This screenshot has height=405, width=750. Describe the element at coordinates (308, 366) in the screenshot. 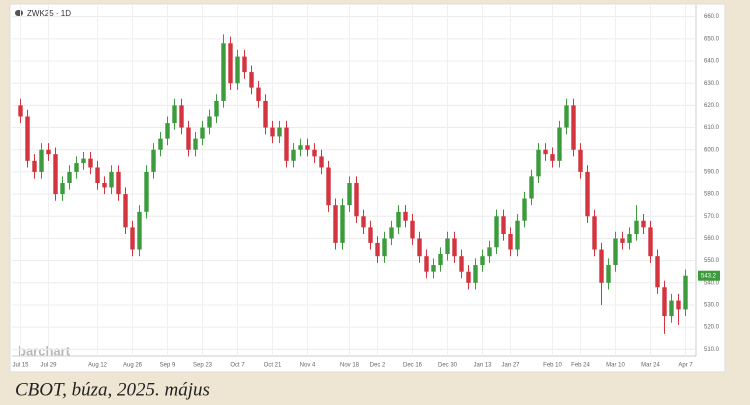

I see `x-tick-label: Nov 4` at that location.